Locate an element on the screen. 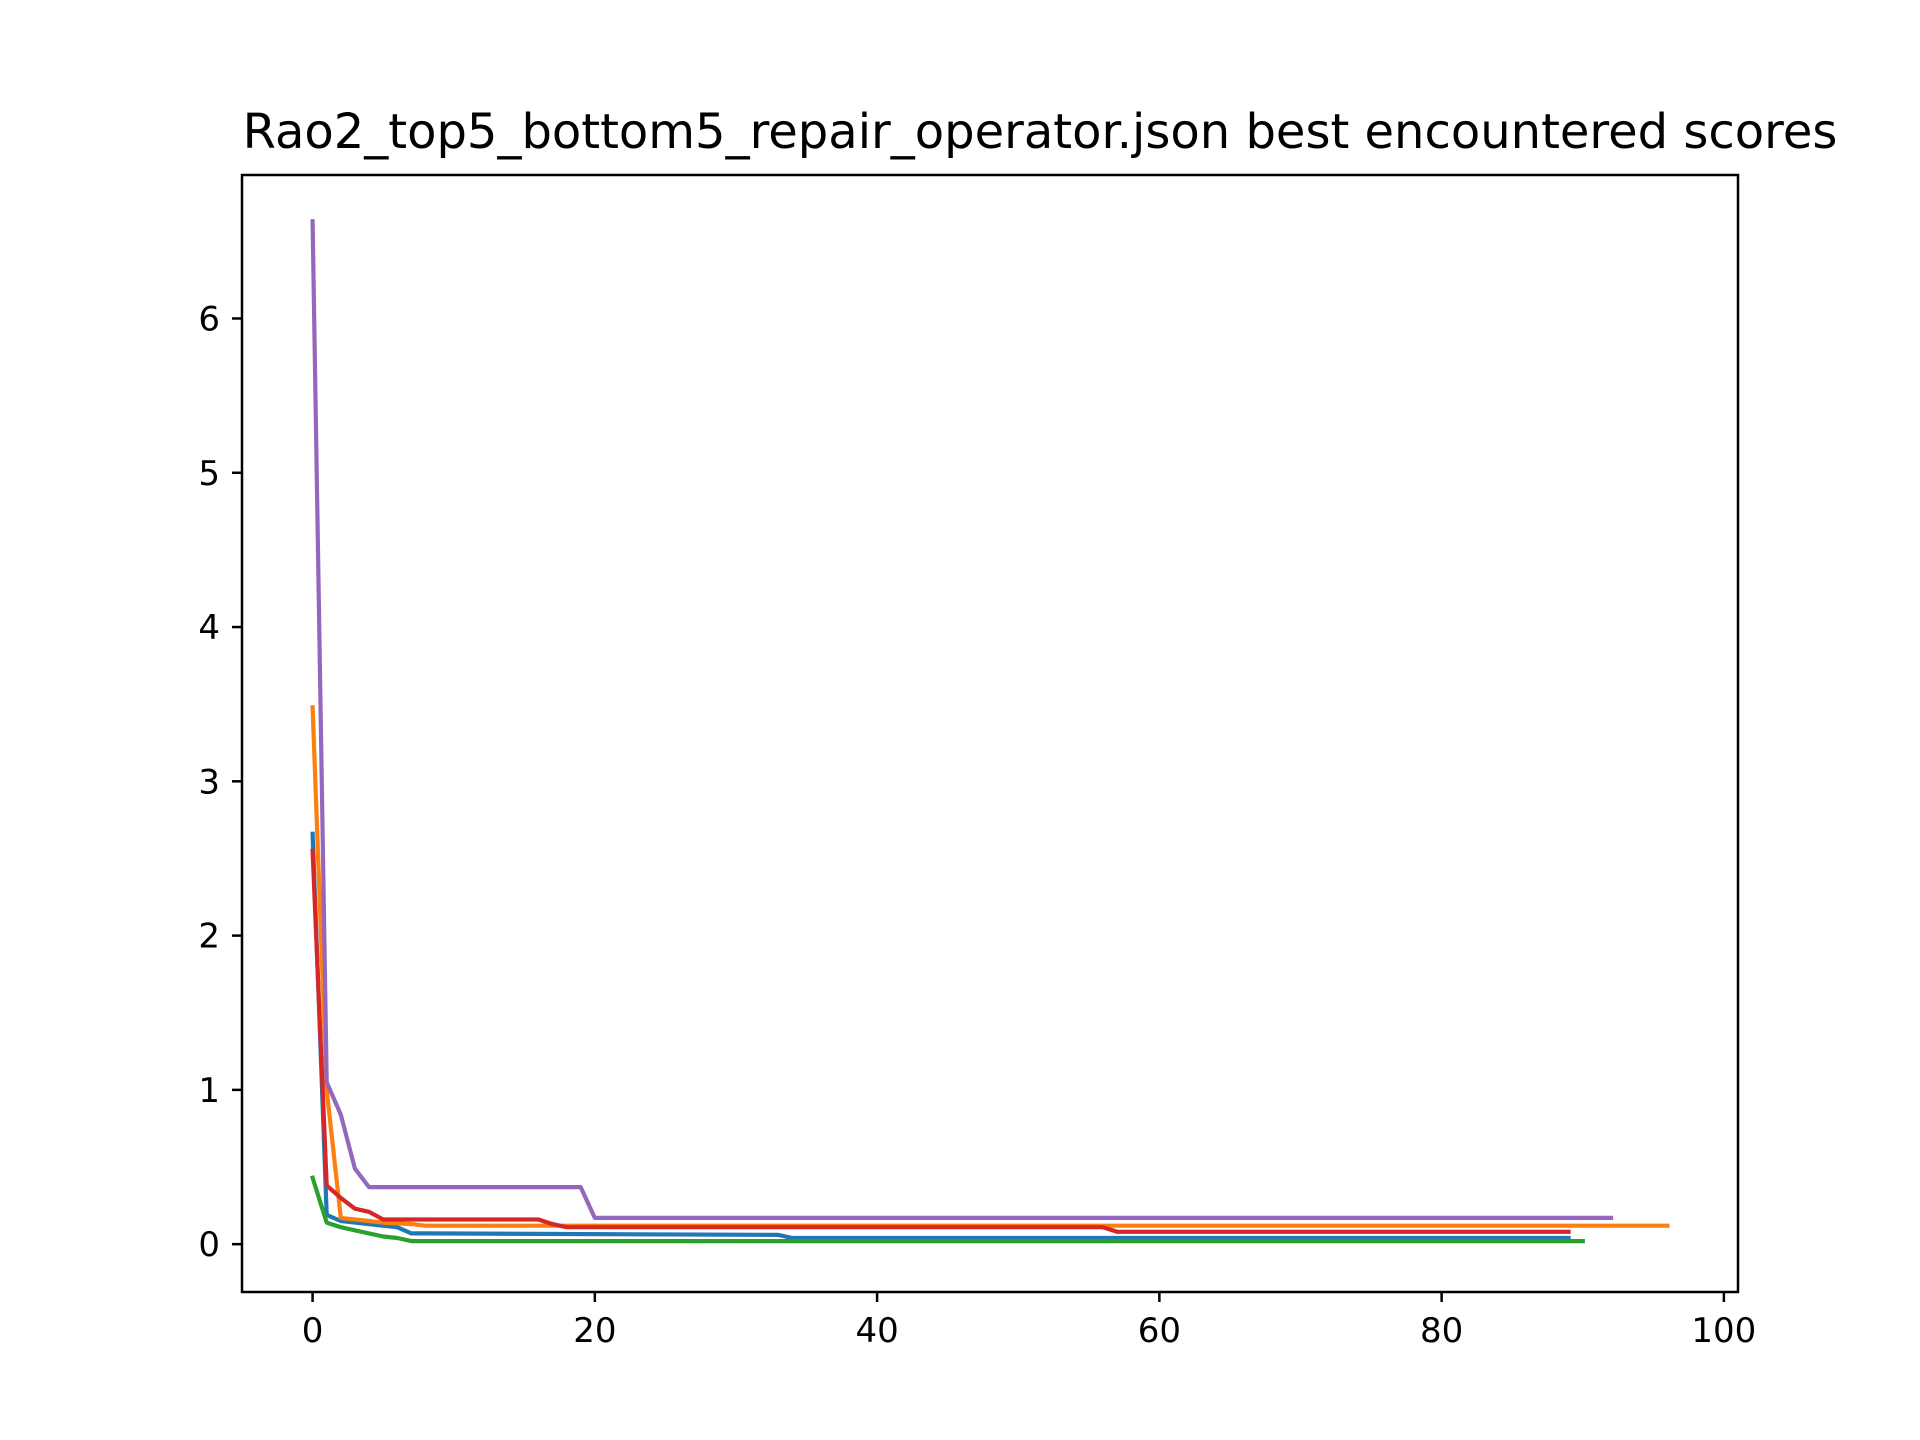 The width and height of the screenshot is (1920, 1440). x-tick-label: 80 is located at coordinates (1441, 1331).